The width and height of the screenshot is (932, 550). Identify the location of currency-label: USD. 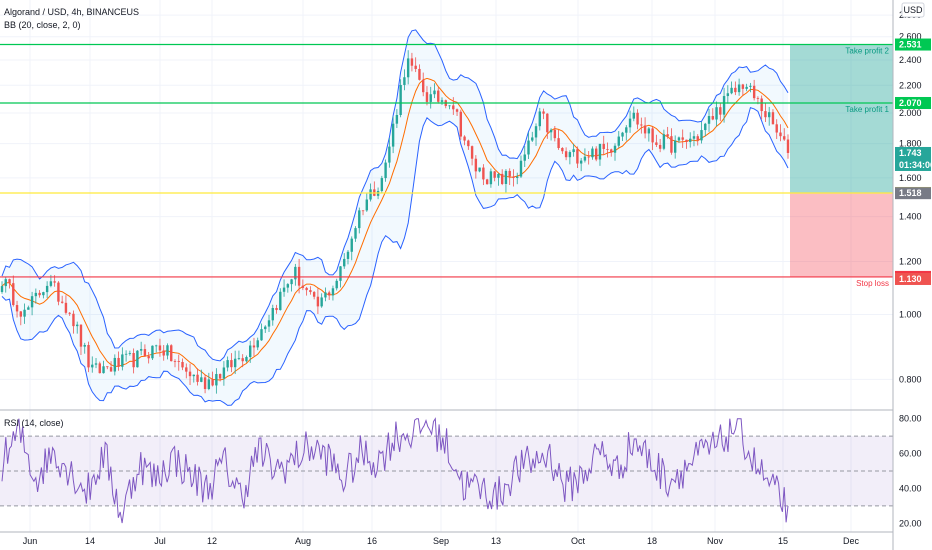
(913, 10).